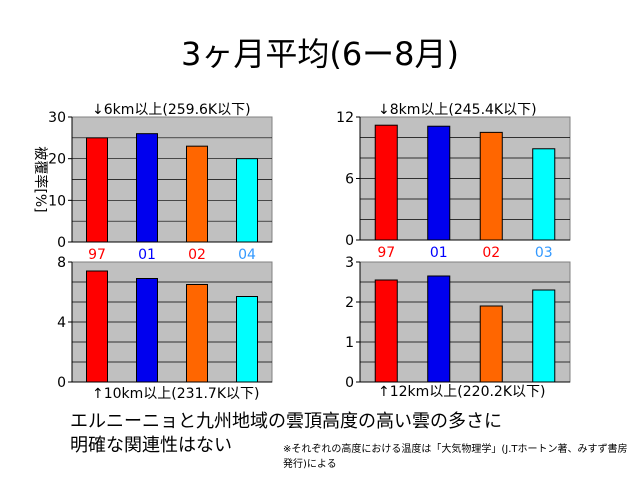 This screenshot has height=480, width=640. What do you see at coordinates (349, 303) in the screenshot?
I see `y-tick-label: 2` at bounding box center [349, 303].